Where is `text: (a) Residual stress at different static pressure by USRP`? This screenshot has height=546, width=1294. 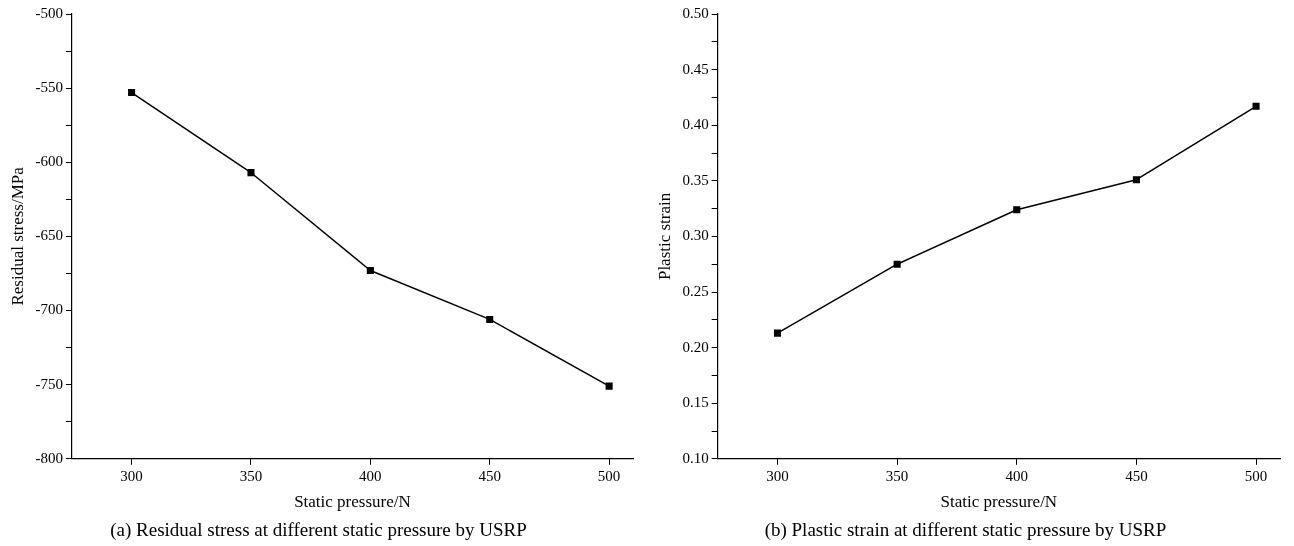 text: (a) Residual stress at different static pressure by USRP is located at coordinates (318, 529).